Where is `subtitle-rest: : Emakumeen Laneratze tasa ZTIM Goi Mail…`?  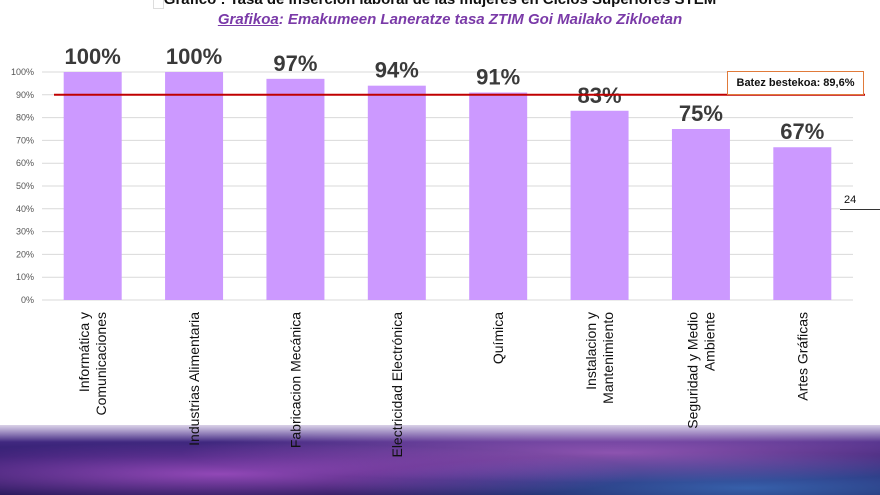
subtitle-rest: : Emakumeen Laneratze tasa ZTIM Goi Mail… is located at coordinates (480, 19).